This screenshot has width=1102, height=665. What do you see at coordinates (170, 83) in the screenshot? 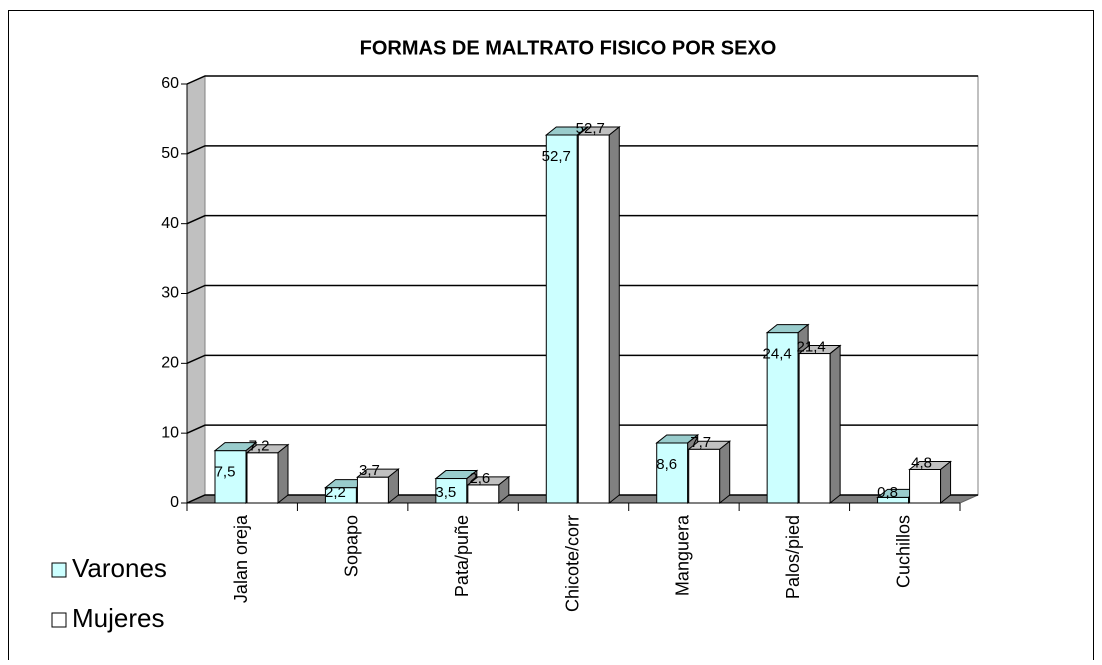
I see `y-tick-label: 60` at bounding box center [170, 83].